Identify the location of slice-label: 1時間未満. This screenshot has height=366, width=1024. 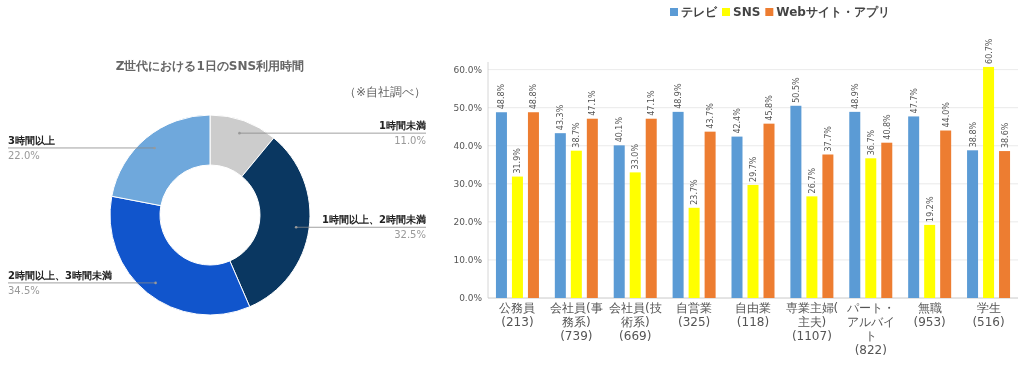
(402, 126).